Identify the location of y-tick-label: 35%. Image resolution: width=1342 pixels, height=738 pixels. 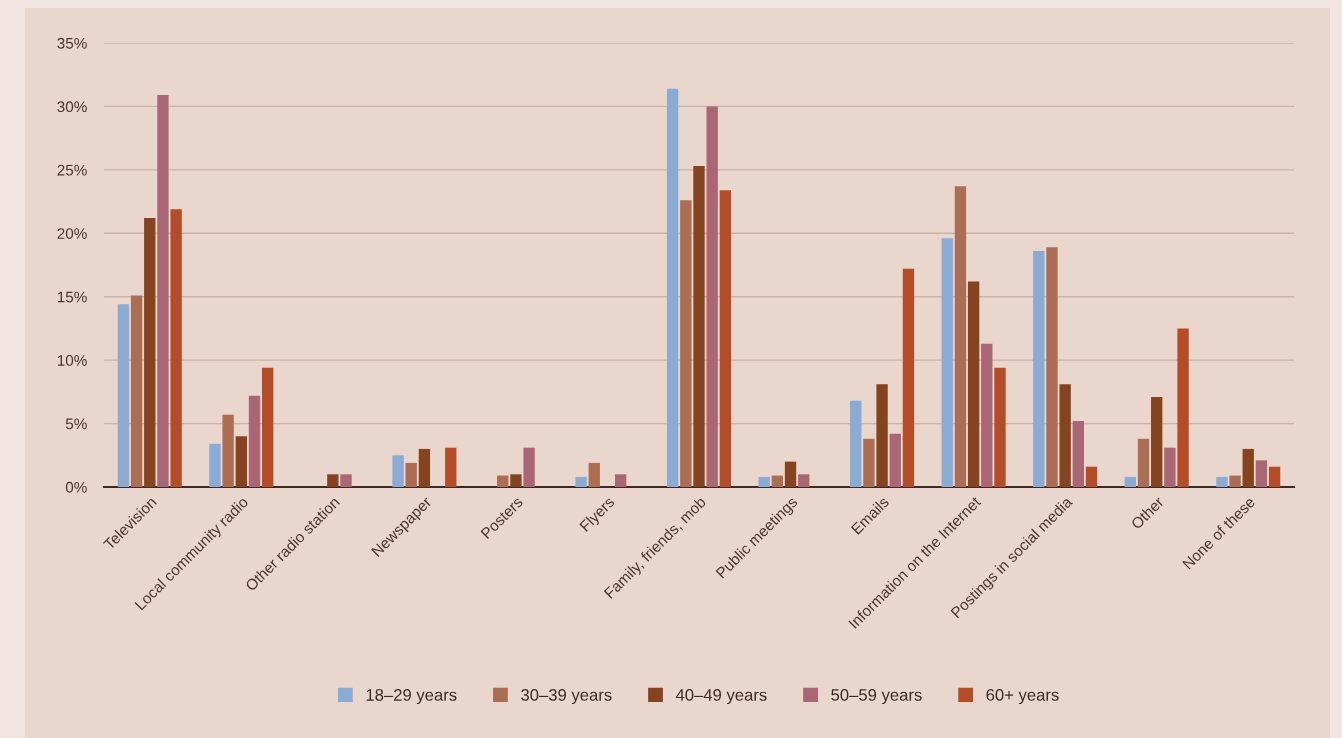
(72, 43).